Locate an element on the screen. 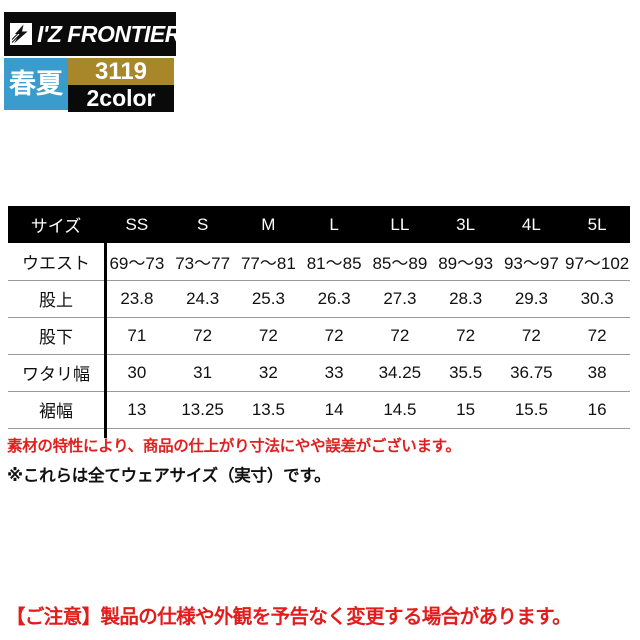  cell-inseam-ss: 71 is located at coordinates (137, 336).